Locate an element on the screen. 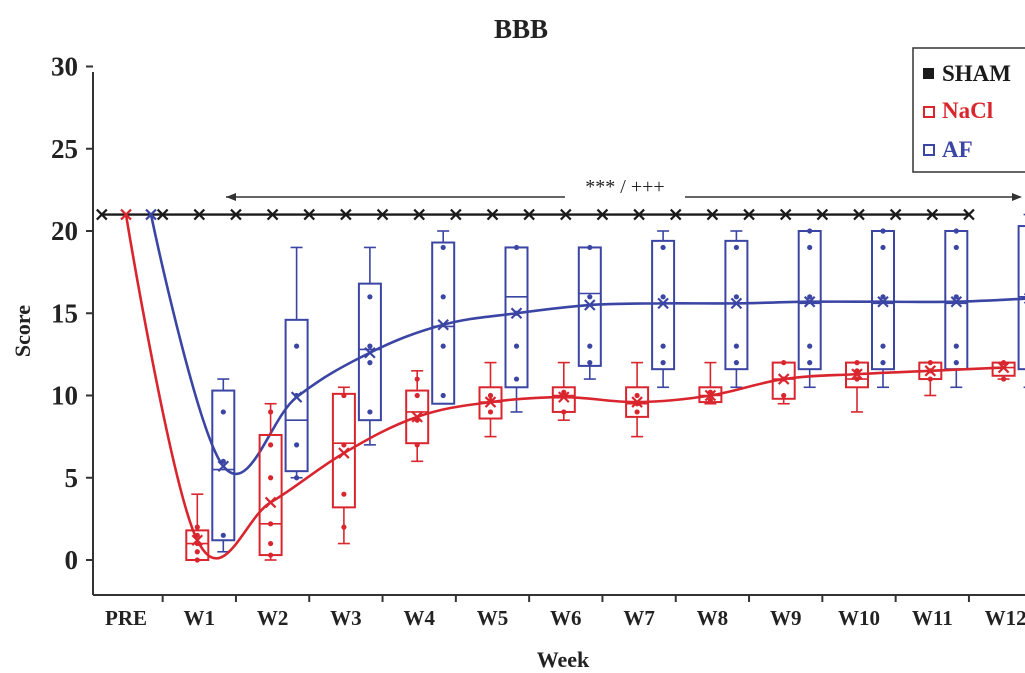  significance-label: *** / +++ is located at coordinates (624, 187).